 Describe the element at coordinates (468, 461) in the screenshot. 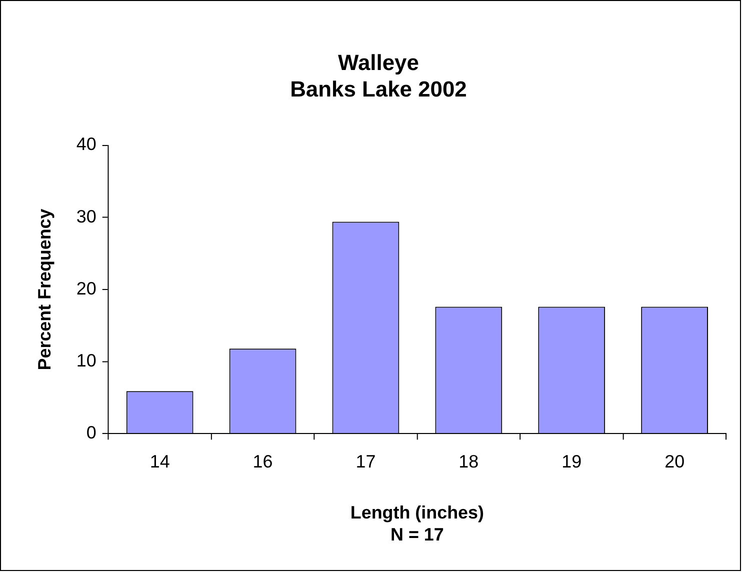

I see `x-tick-label: 18` at that location.